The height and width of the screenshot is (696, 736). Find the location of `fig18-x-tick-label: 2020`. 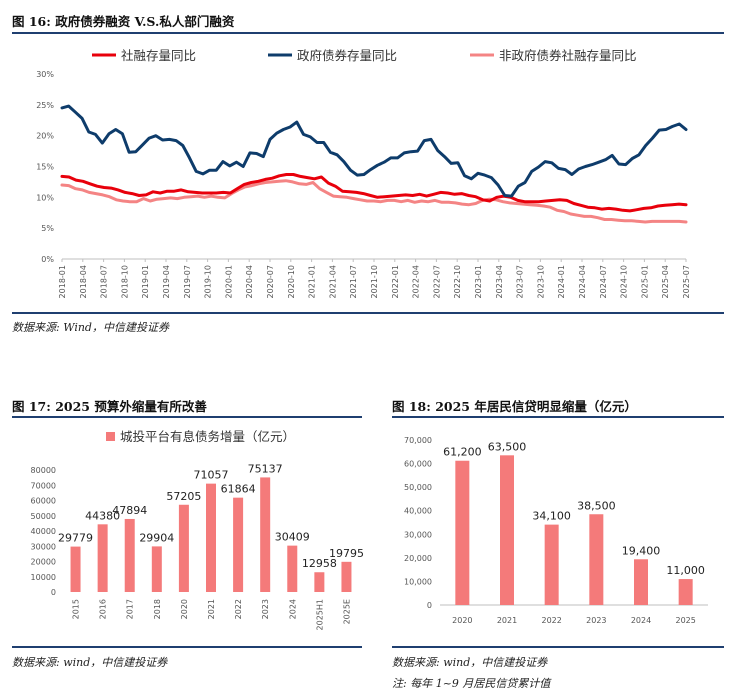

fig18-x-tick-label: 2020 is located at coordinates (462, 620).